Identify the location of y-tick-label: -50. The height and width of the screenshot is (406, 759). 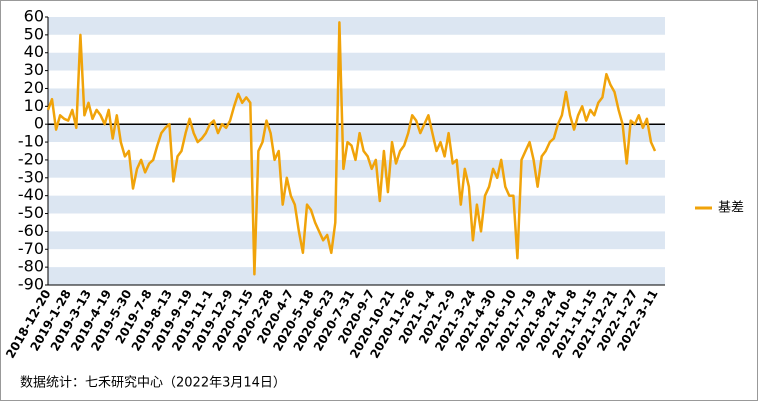
(31, 212).